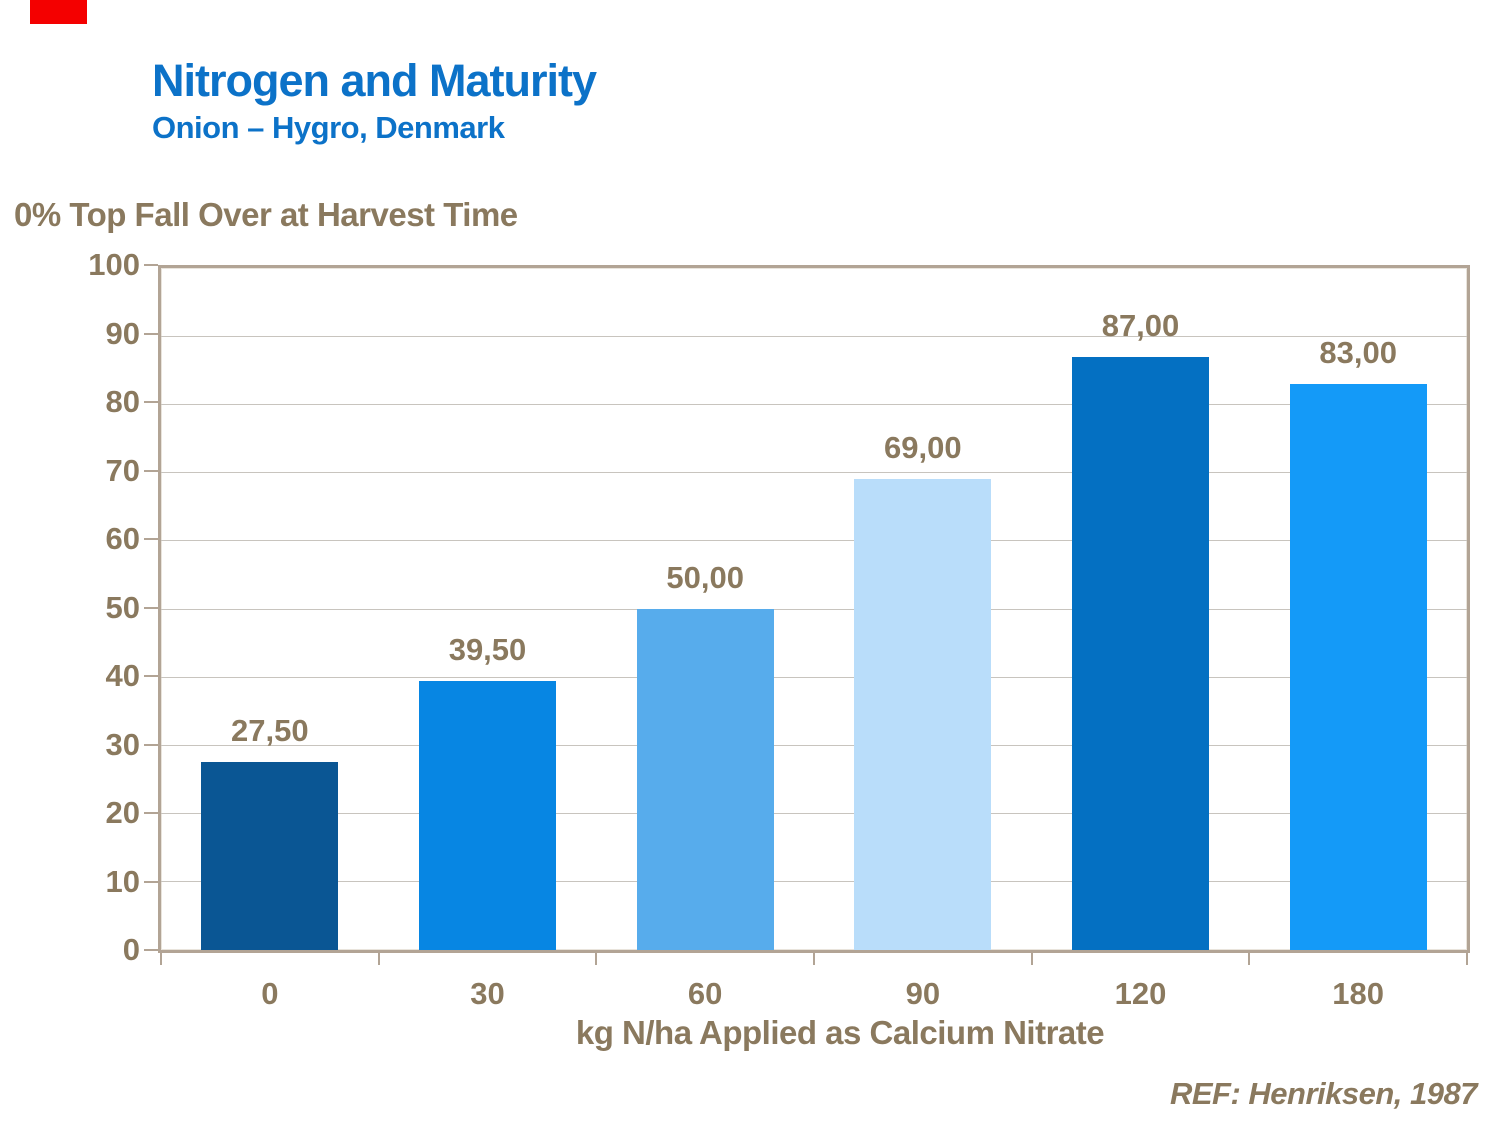 The image size is (1501, 1125). Describe the element at coordinates (1323, 1093) in the screenshot. I see `reference-text: REF: Henriksen, 1987` at that location.